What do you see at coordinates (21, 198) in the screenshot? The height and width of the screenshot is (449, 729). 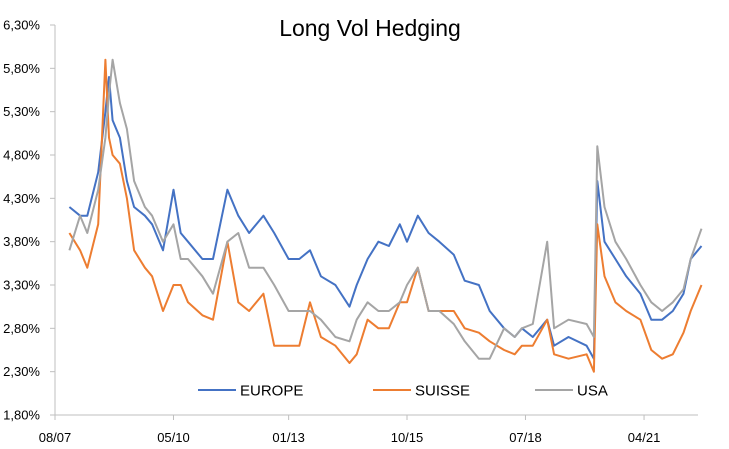 I see `y-tick-label: 4,30%` at bounding box center [21, 198].